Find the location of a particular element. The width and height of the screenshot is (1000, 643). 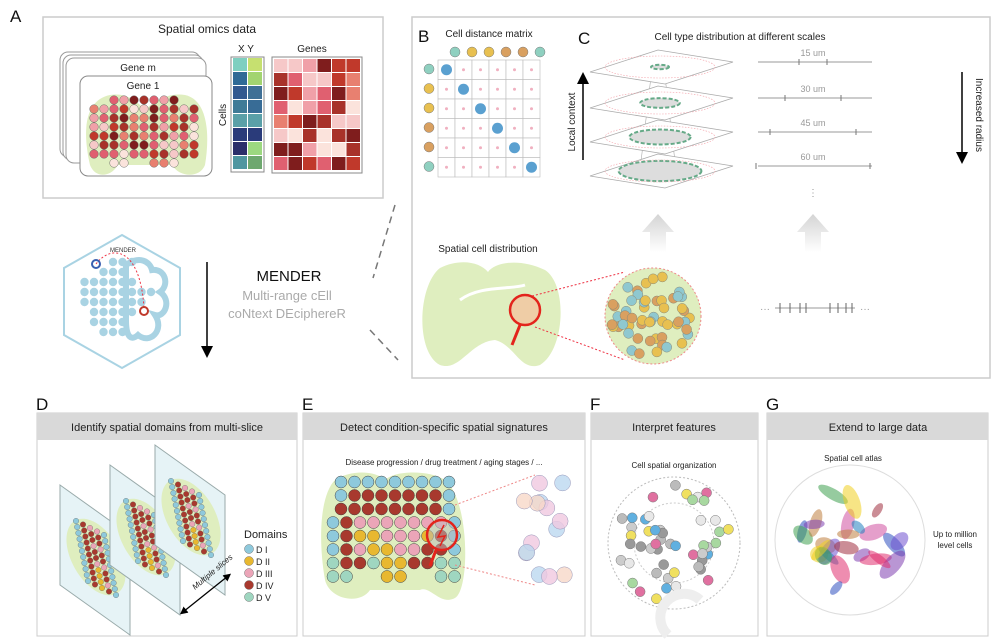

method-line-2: coNtext DEciphereR is located at coordinates (287, 313).